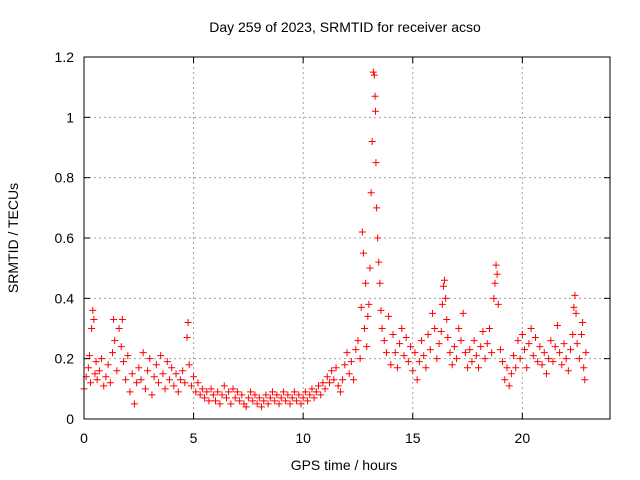 Image resolution: width=640 pixels, height=480 pixels. What do you see at coordinates (65, 57) in the screenshot?
I see `y-tick-label: 1.2` at bounding box center [65, 57].